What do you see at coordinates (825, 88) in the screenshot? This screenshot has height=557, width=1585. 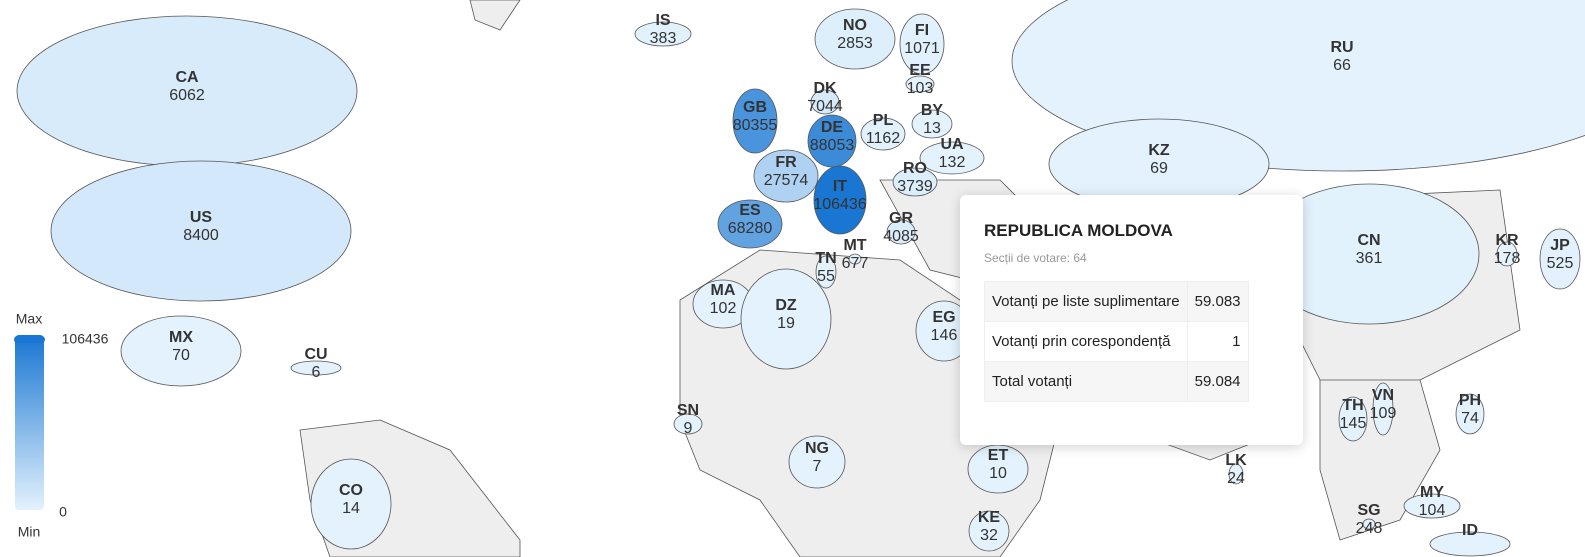 I see `country-code: DK` at bounding box center [825, 88].